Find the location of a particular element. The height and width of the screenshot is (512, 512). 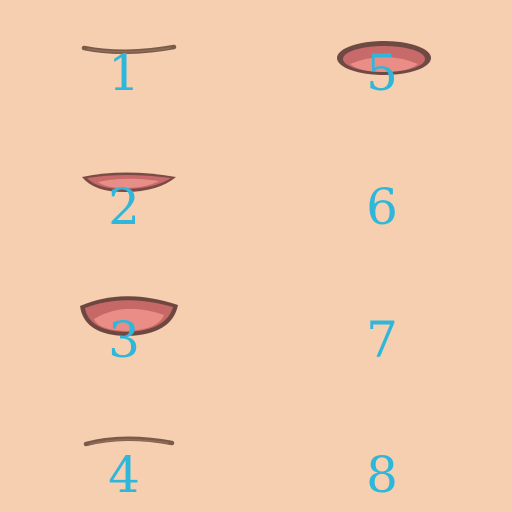

frame-5: 5 is located at coordinates (382, 59).